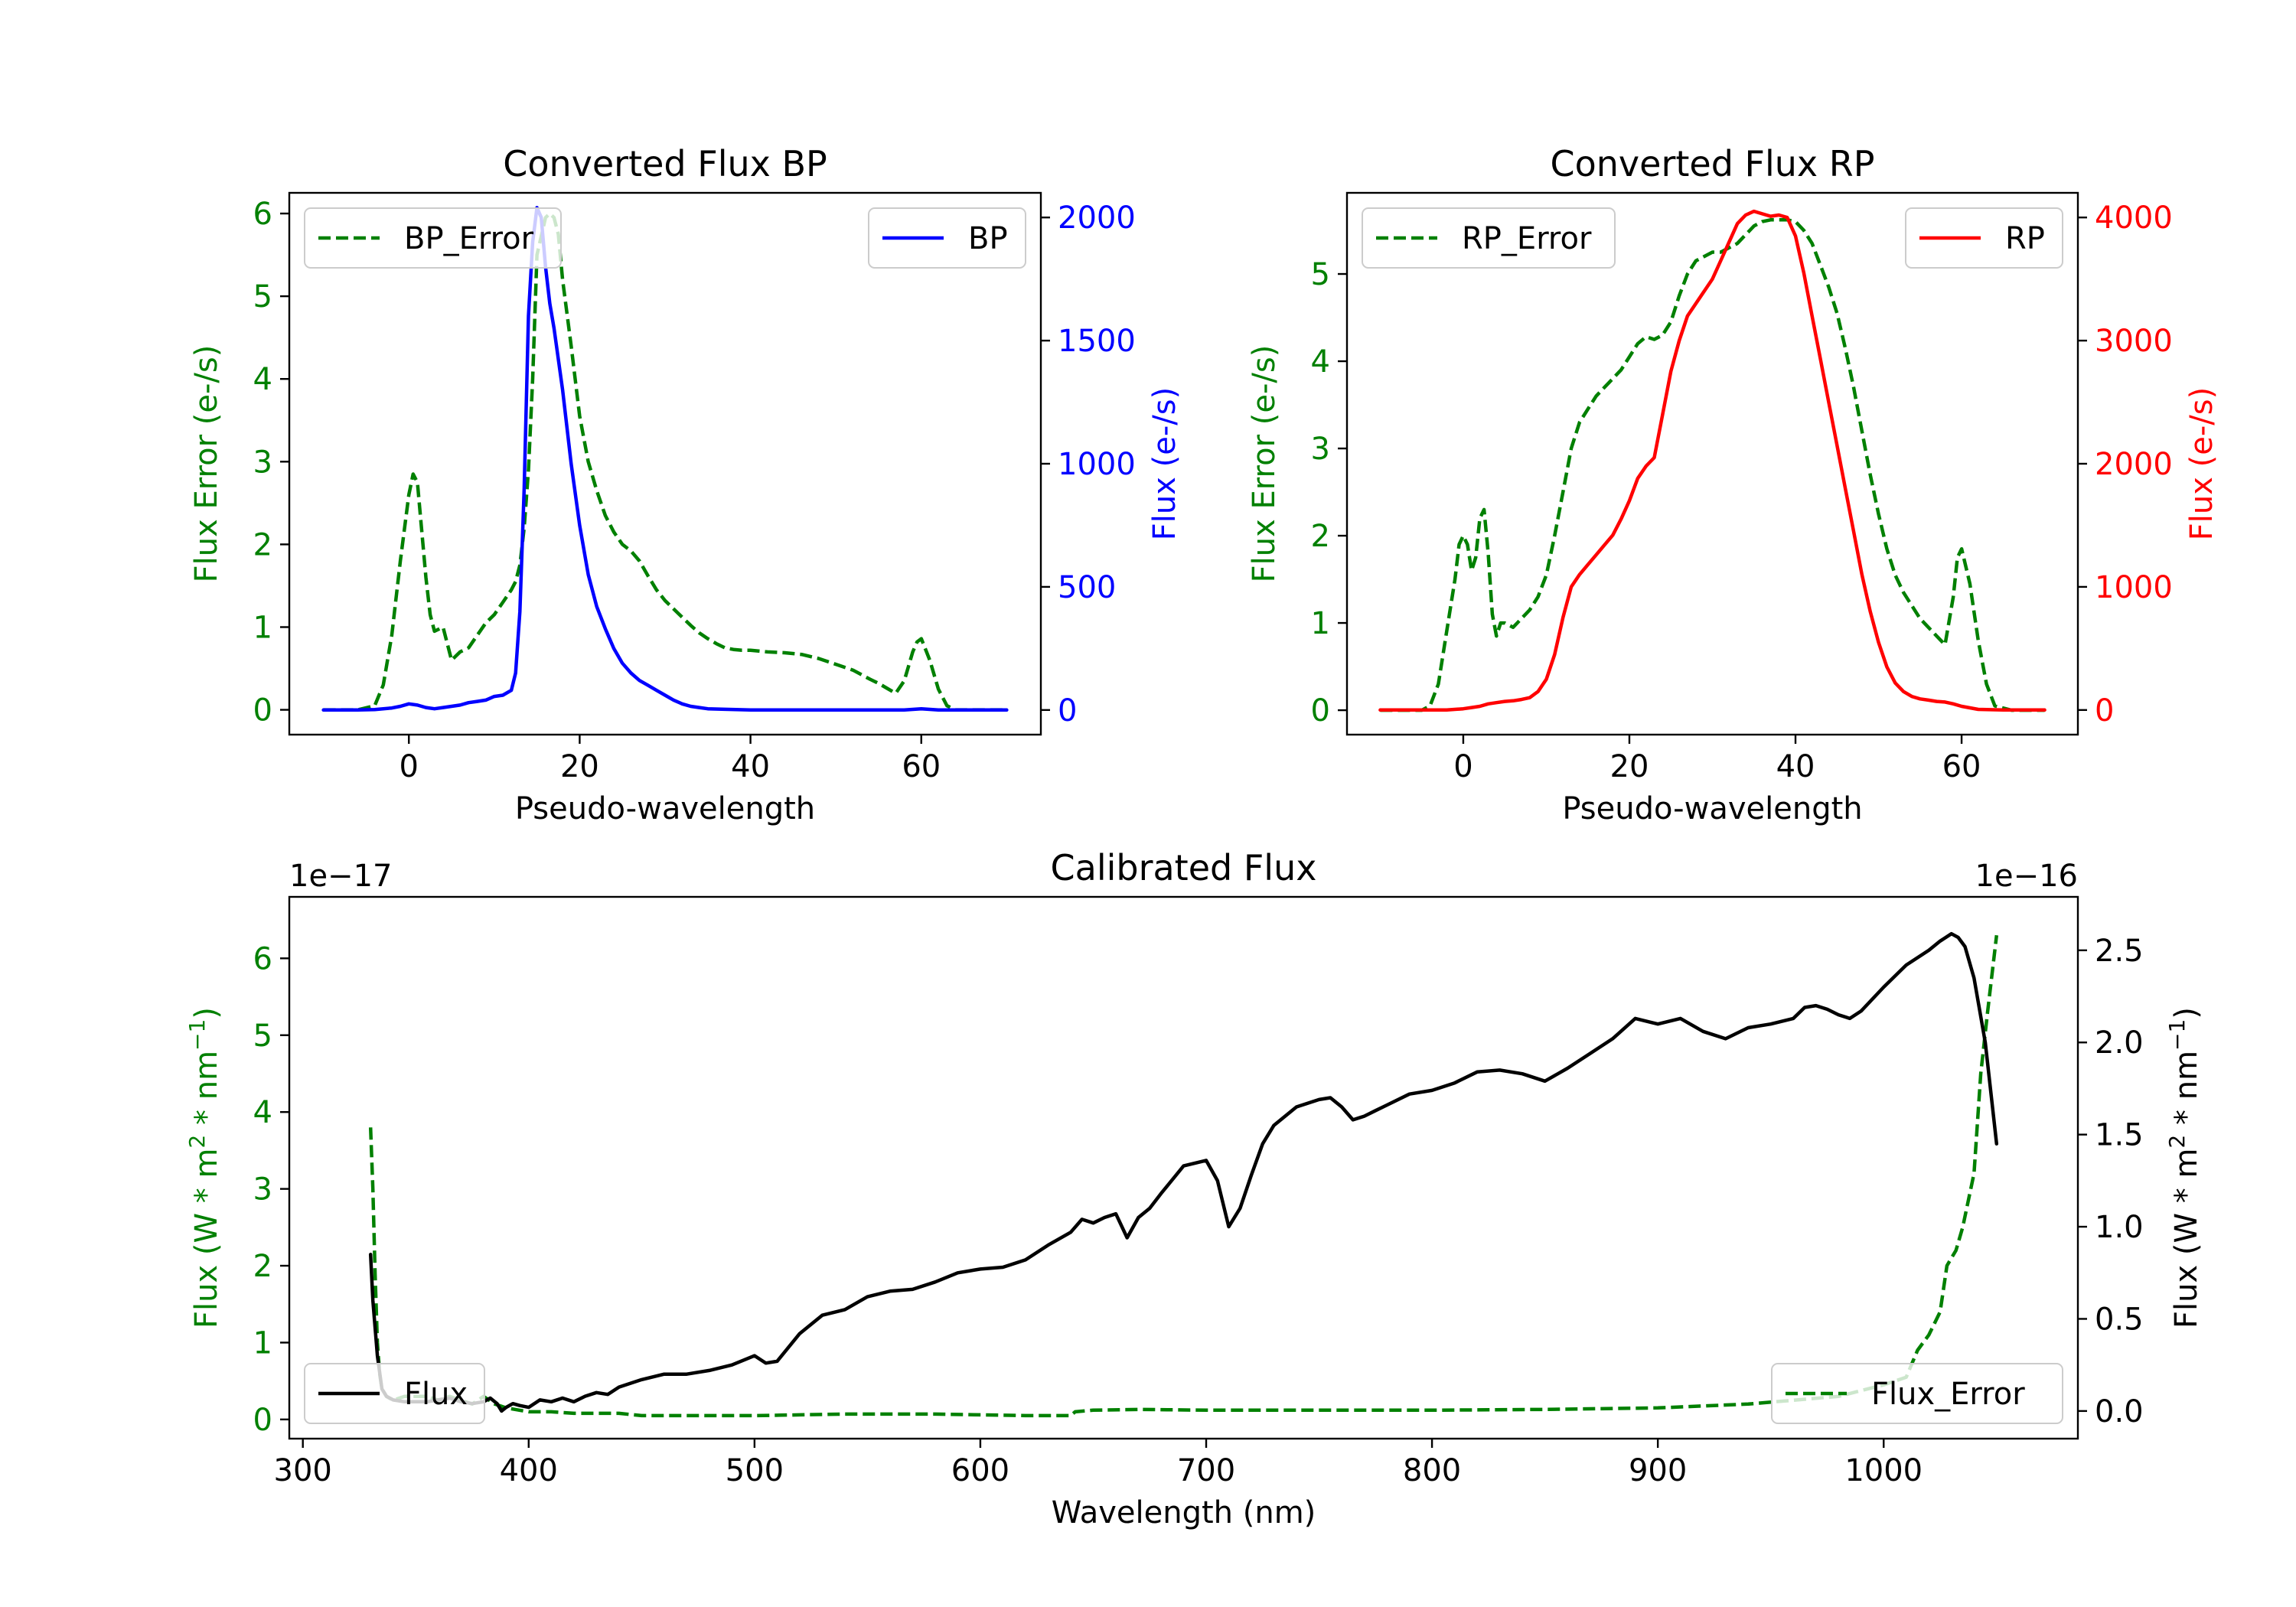 The image size is (2296, 1607). I want to click on y-right-tick-label: 0.5, so click(2119, 1320).